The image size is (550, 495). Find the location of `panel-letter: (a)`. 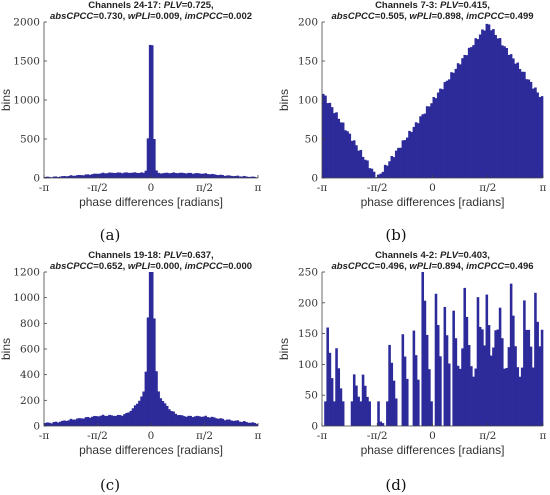

panel-letter: (a) is located at coordinates (110, 235).